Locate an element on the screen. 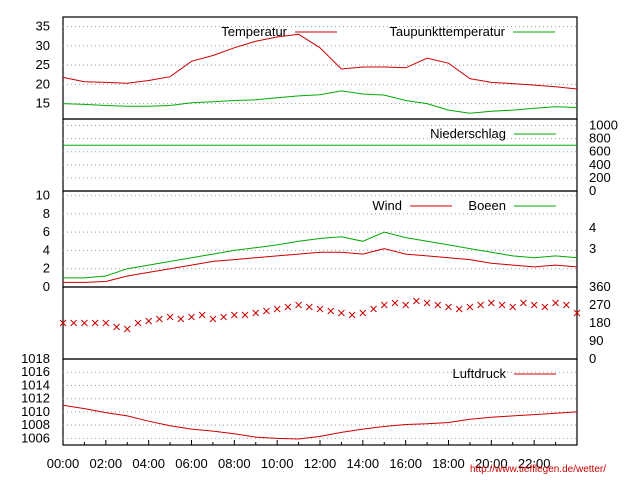 The width and height of the screenshot is (640, 480). right-tick-label: 270 is located at coordinates (600, 304).